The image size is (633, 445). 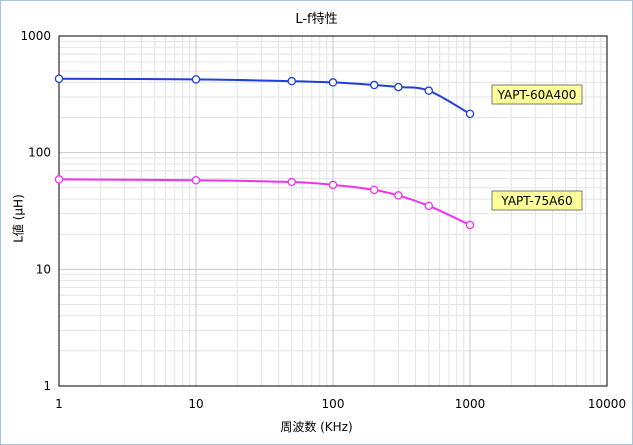 I want to click on y-tick-label: 1, so click(x=47, y=386).